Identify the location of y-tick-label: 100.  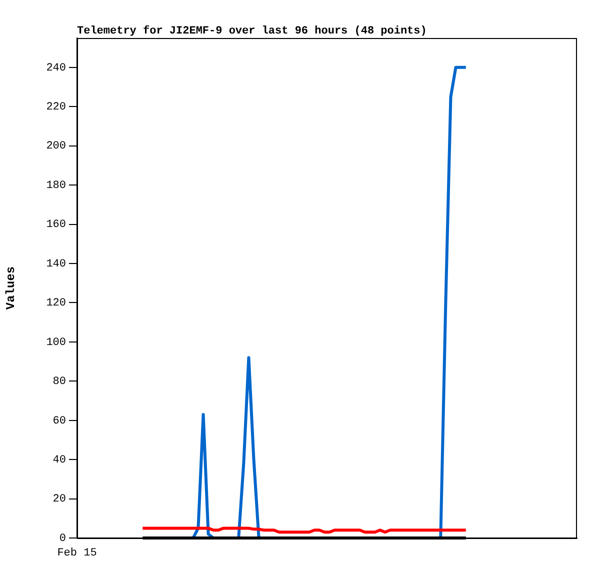
(56, 342).